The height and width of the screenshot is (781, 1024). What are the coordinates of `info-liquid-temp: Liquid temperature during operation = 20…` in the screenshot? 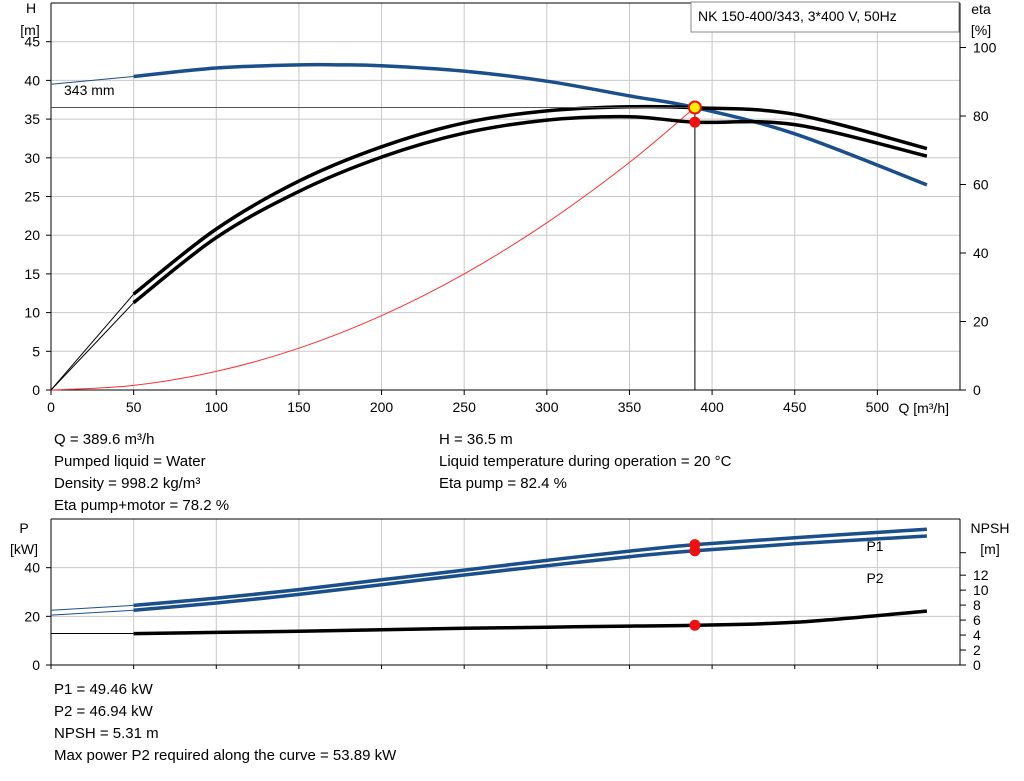 It's located at (585, 461).